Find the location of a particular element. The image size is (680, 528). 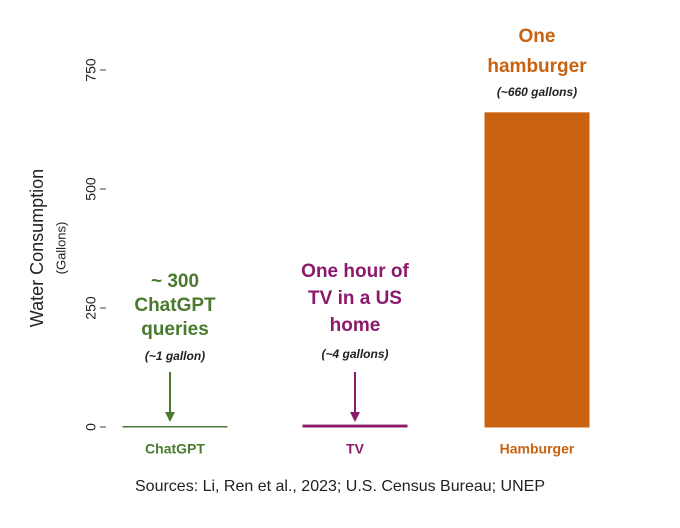

annotation: TV in a US is located at coordinates (355, 298).